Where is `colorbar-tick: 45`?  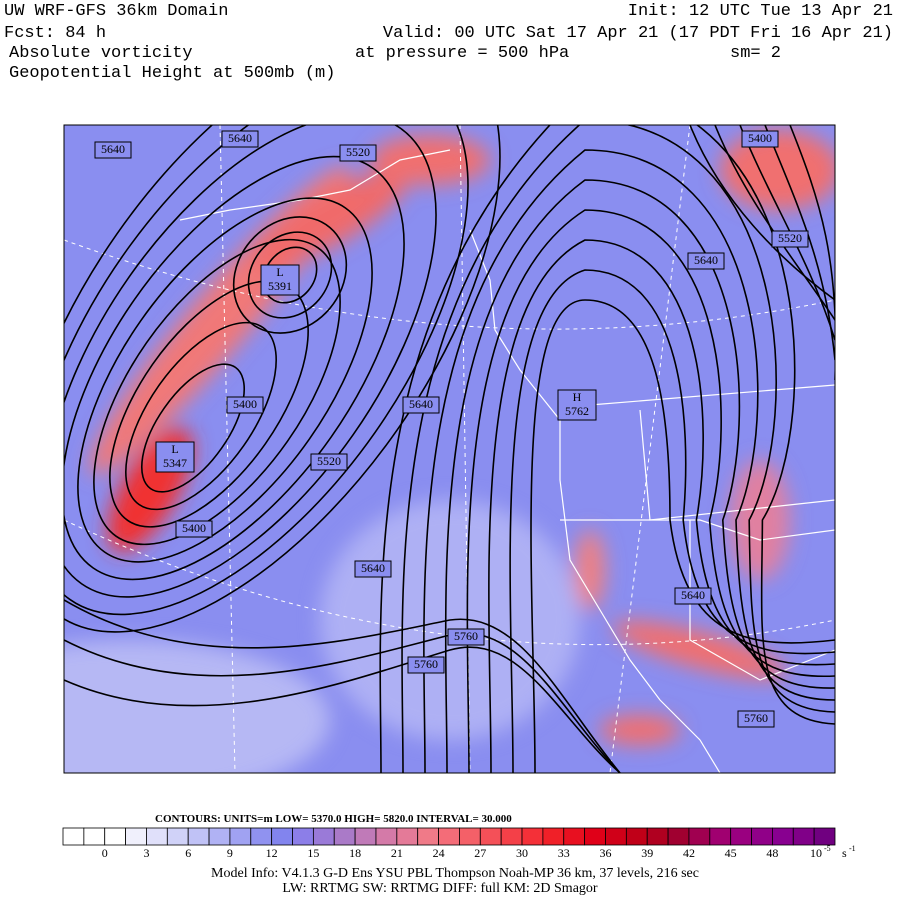 colorbar-tick: 45 is located at coordinates (731, 853).